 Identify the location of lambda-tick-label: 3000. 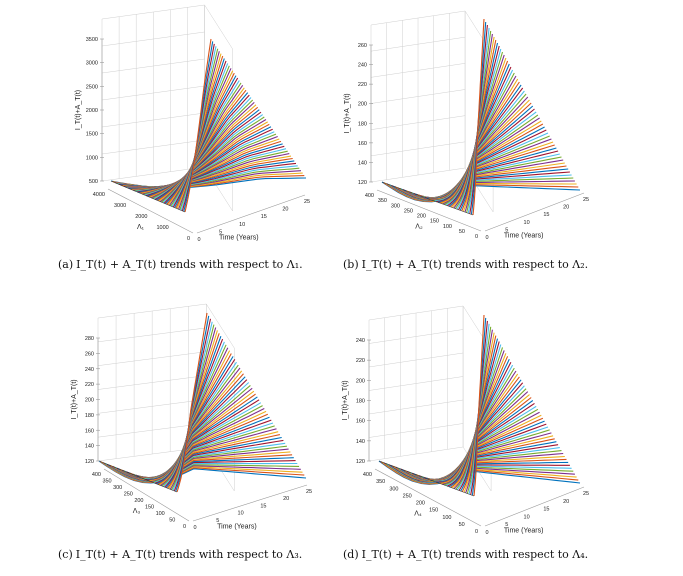
(120, 206).